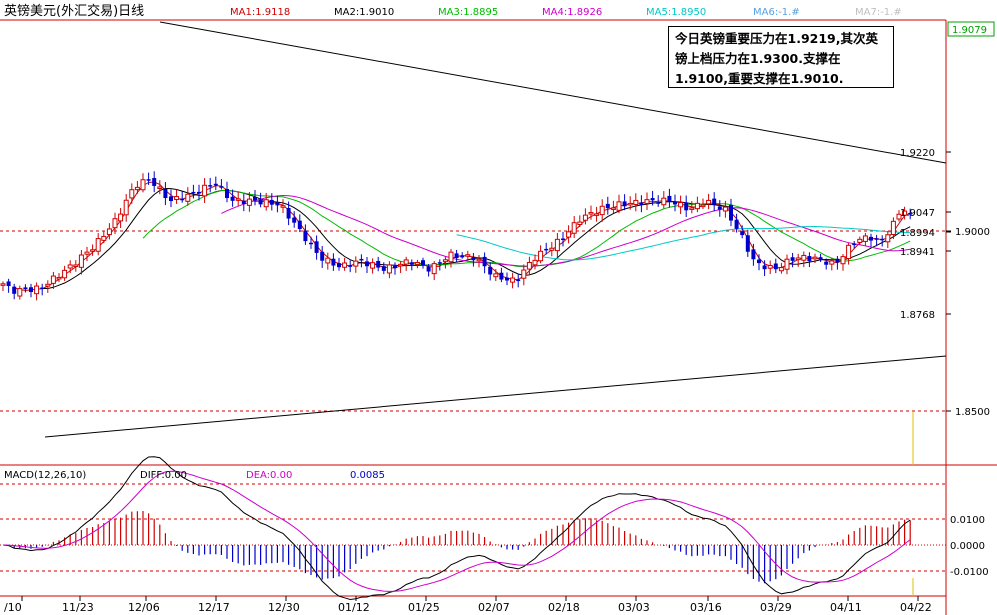  What do you see at coordinates (269, 475) in the screenshot?
I see `macd-dea-label: DEA:0.00` at bounding box center [269, 475].